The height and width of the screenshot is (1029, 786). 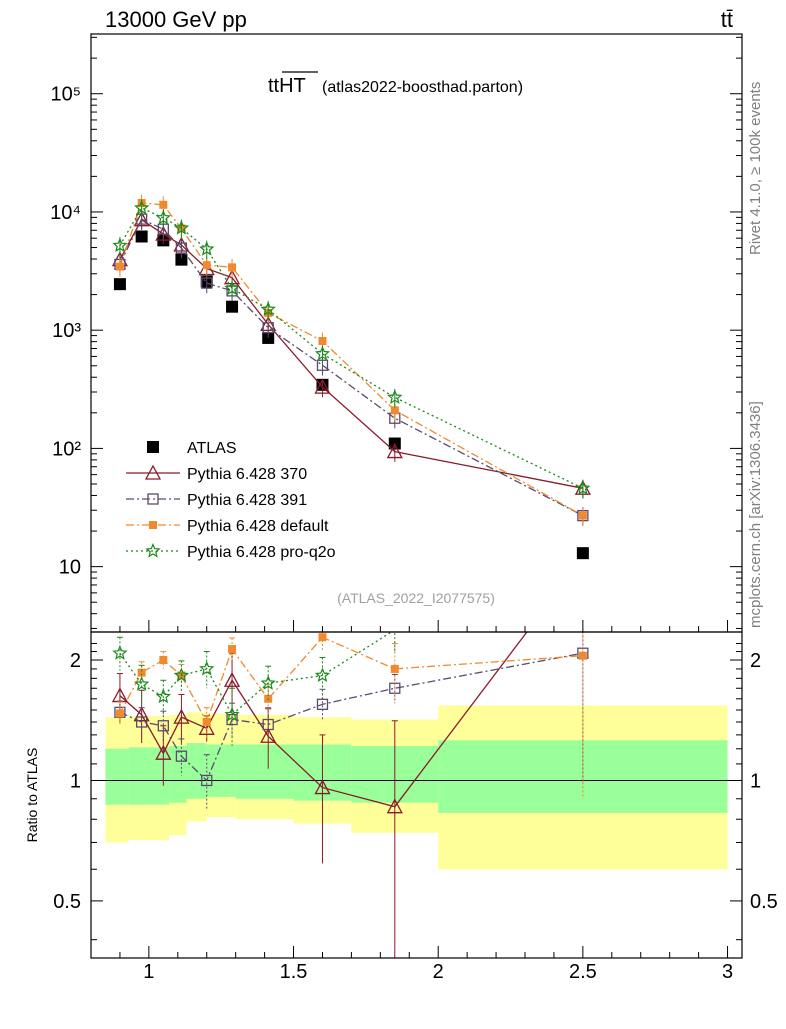 What do you see at coordinates (764, 902) in the screenshot?
I see `ratio-y-tick-label-right: 0.5` at bounding box center [764, 902].